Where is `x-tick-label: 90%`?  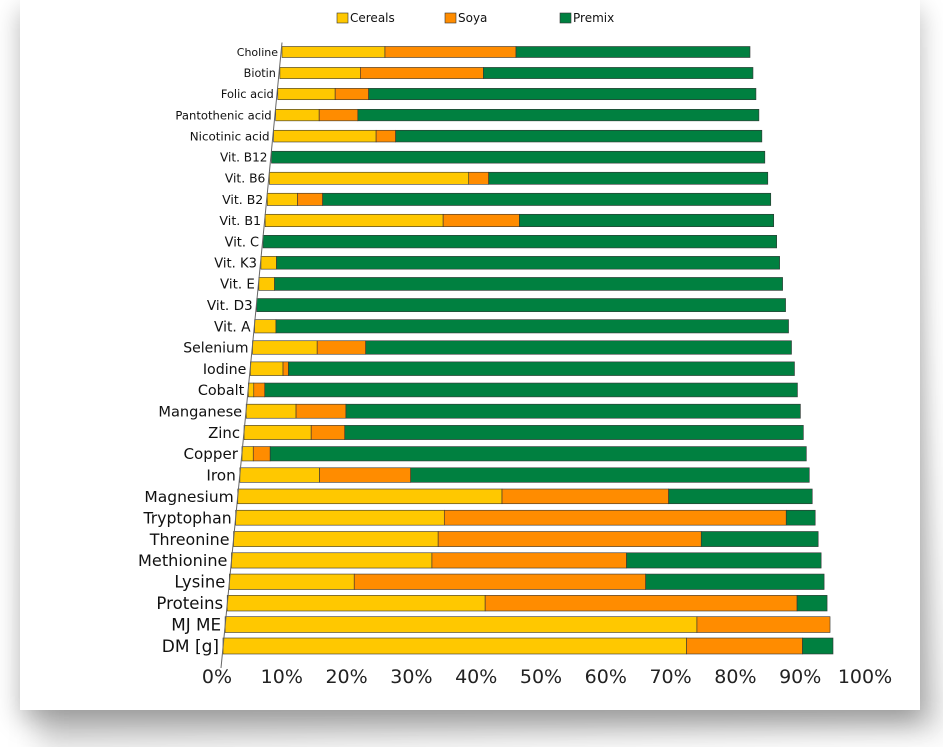
x-tick-label: 90% is located at coordinates (800, 677).